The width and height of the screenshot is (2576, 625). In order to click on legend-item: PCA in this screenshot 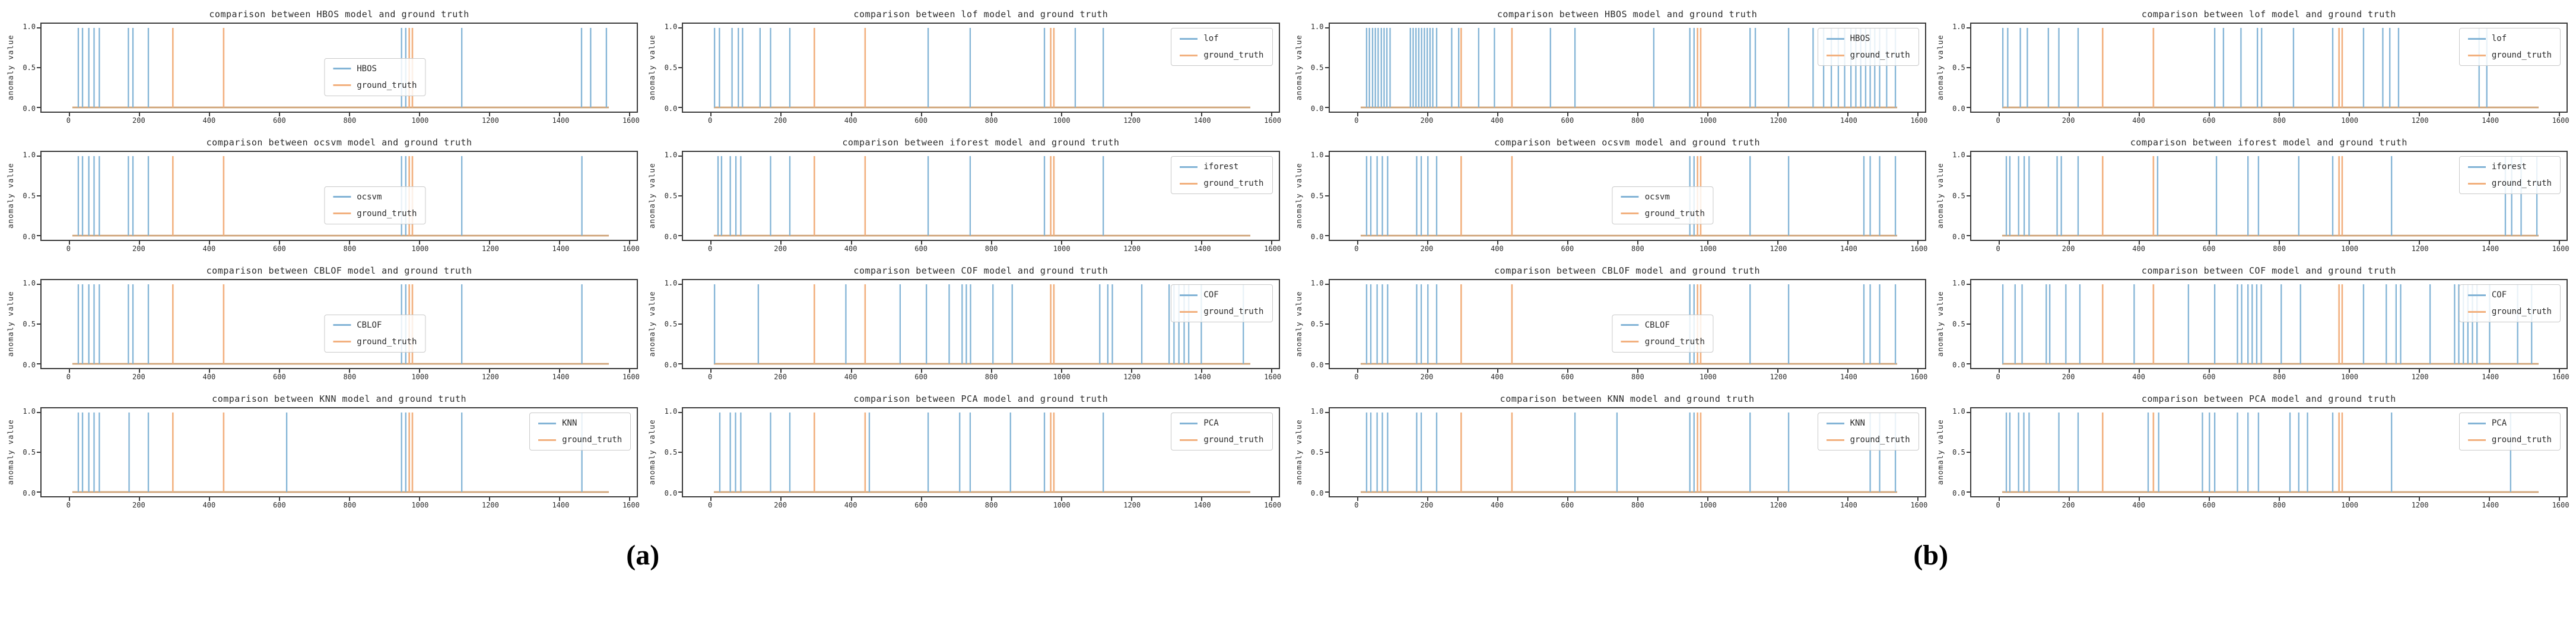, I will do `click(2509, 423)`.